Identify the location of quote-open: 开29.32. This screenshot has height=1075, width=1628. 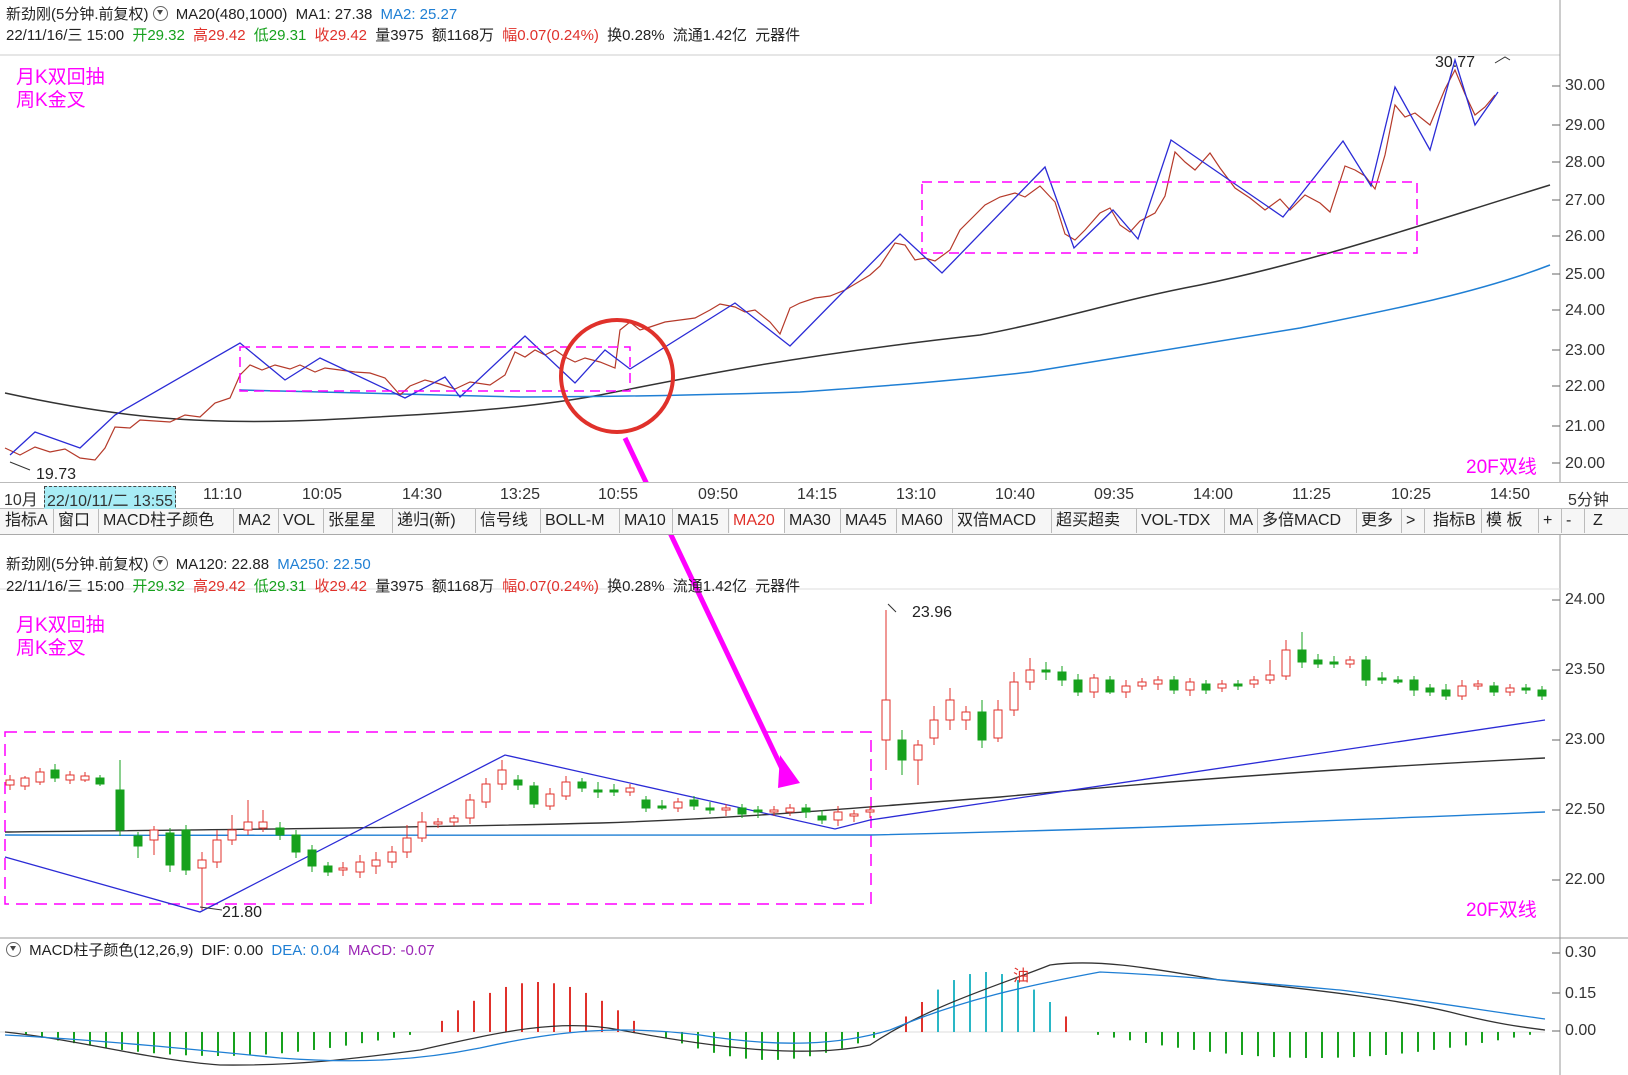
(158, 35).